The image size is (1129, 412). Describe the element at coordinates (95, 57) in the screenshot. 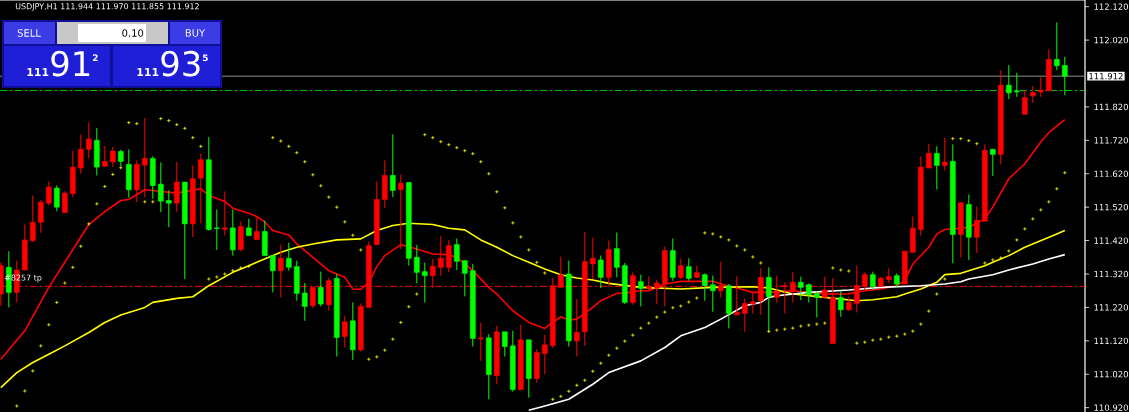

I see `annotation: 2` at that location.